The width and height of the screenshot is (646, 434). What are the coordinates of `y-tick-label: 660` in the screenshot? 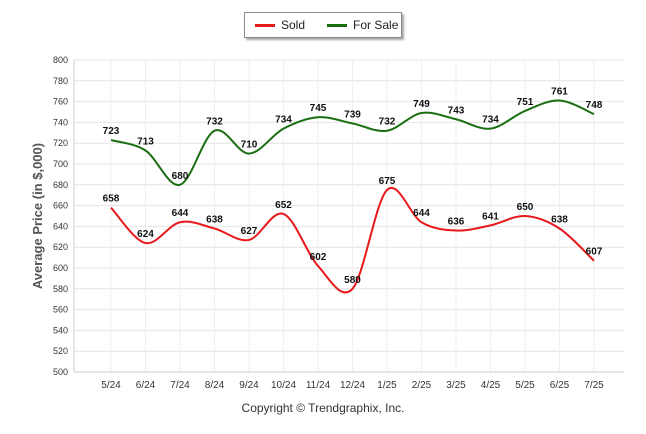 It's located at (60, 206).